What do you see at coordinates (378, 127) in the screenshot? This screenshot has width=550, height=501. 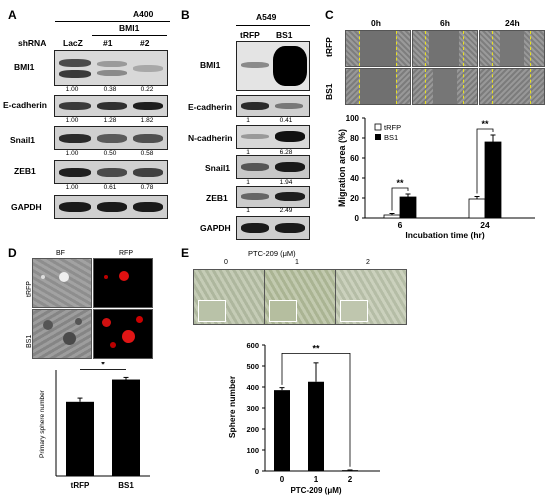 I see `legend-swatch-trfp` at bounding box center [378, 127].